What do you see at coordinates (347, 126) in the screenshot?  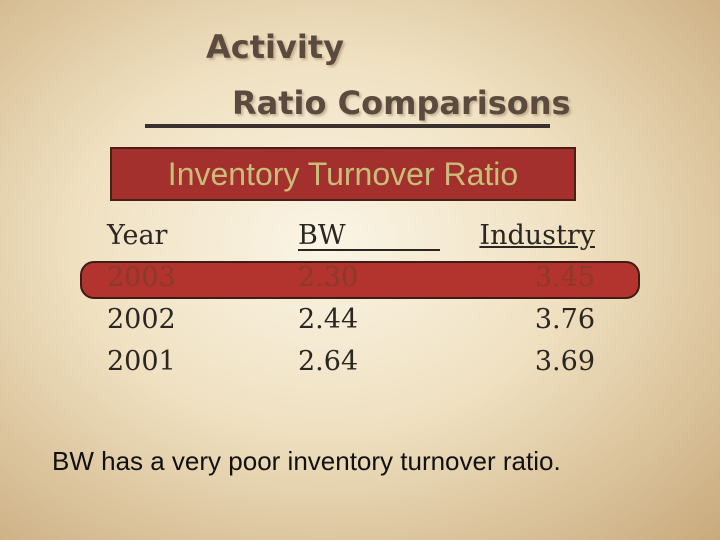 I see `title-underline` at bounding box center [347, 126].